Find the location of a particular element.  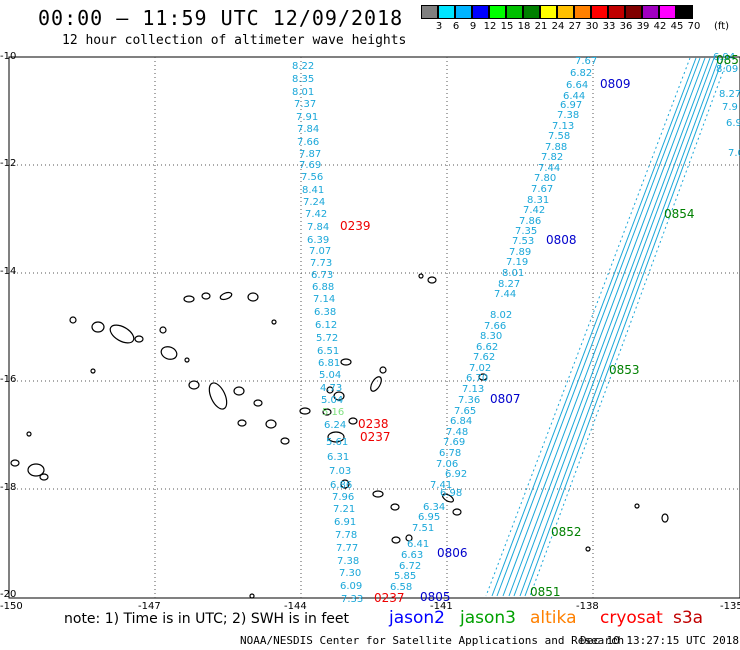

scale-label-2: 9 is located at coordinates (473, 26).